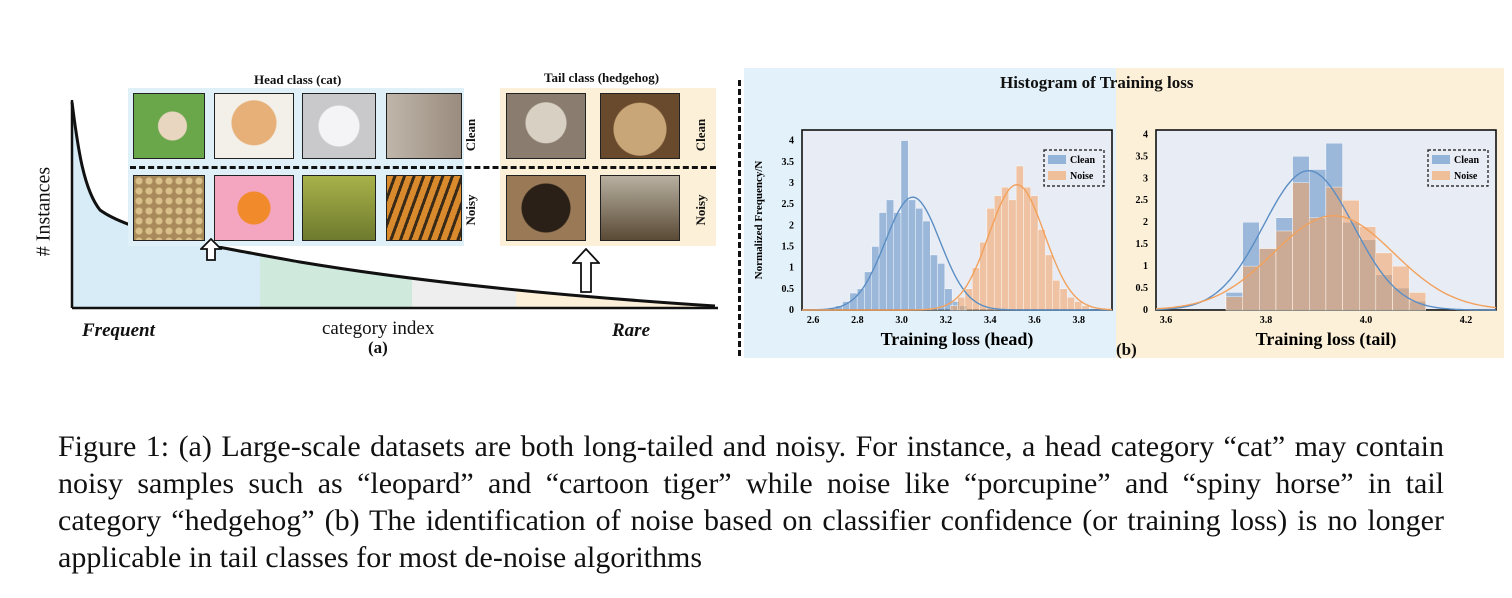 This screenshot has width=1512, height=598. Describe the element at coordinates (339, 208) in the screenshot. I see `thumb-leopard-in-grass` at that location.